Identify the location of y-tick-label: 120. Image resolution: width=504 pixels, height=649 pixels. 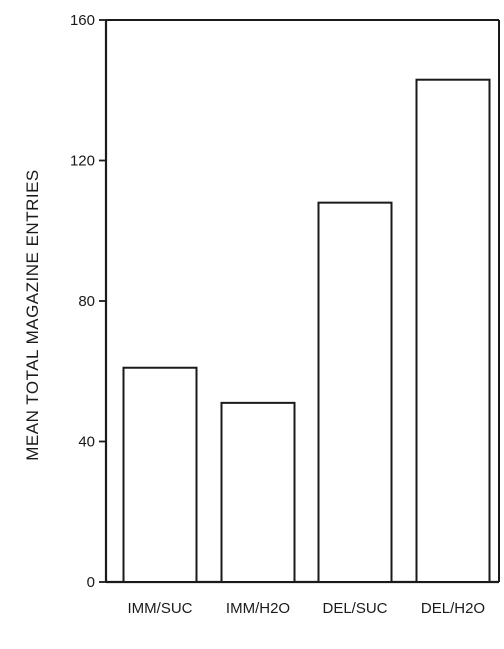
(82, 161).